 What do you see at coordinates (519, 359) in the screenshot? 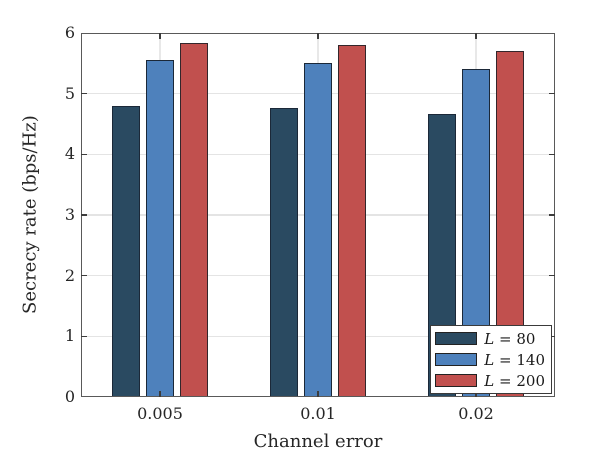
I see `legend-label-value: = 140` at bounding box center [519, 359].